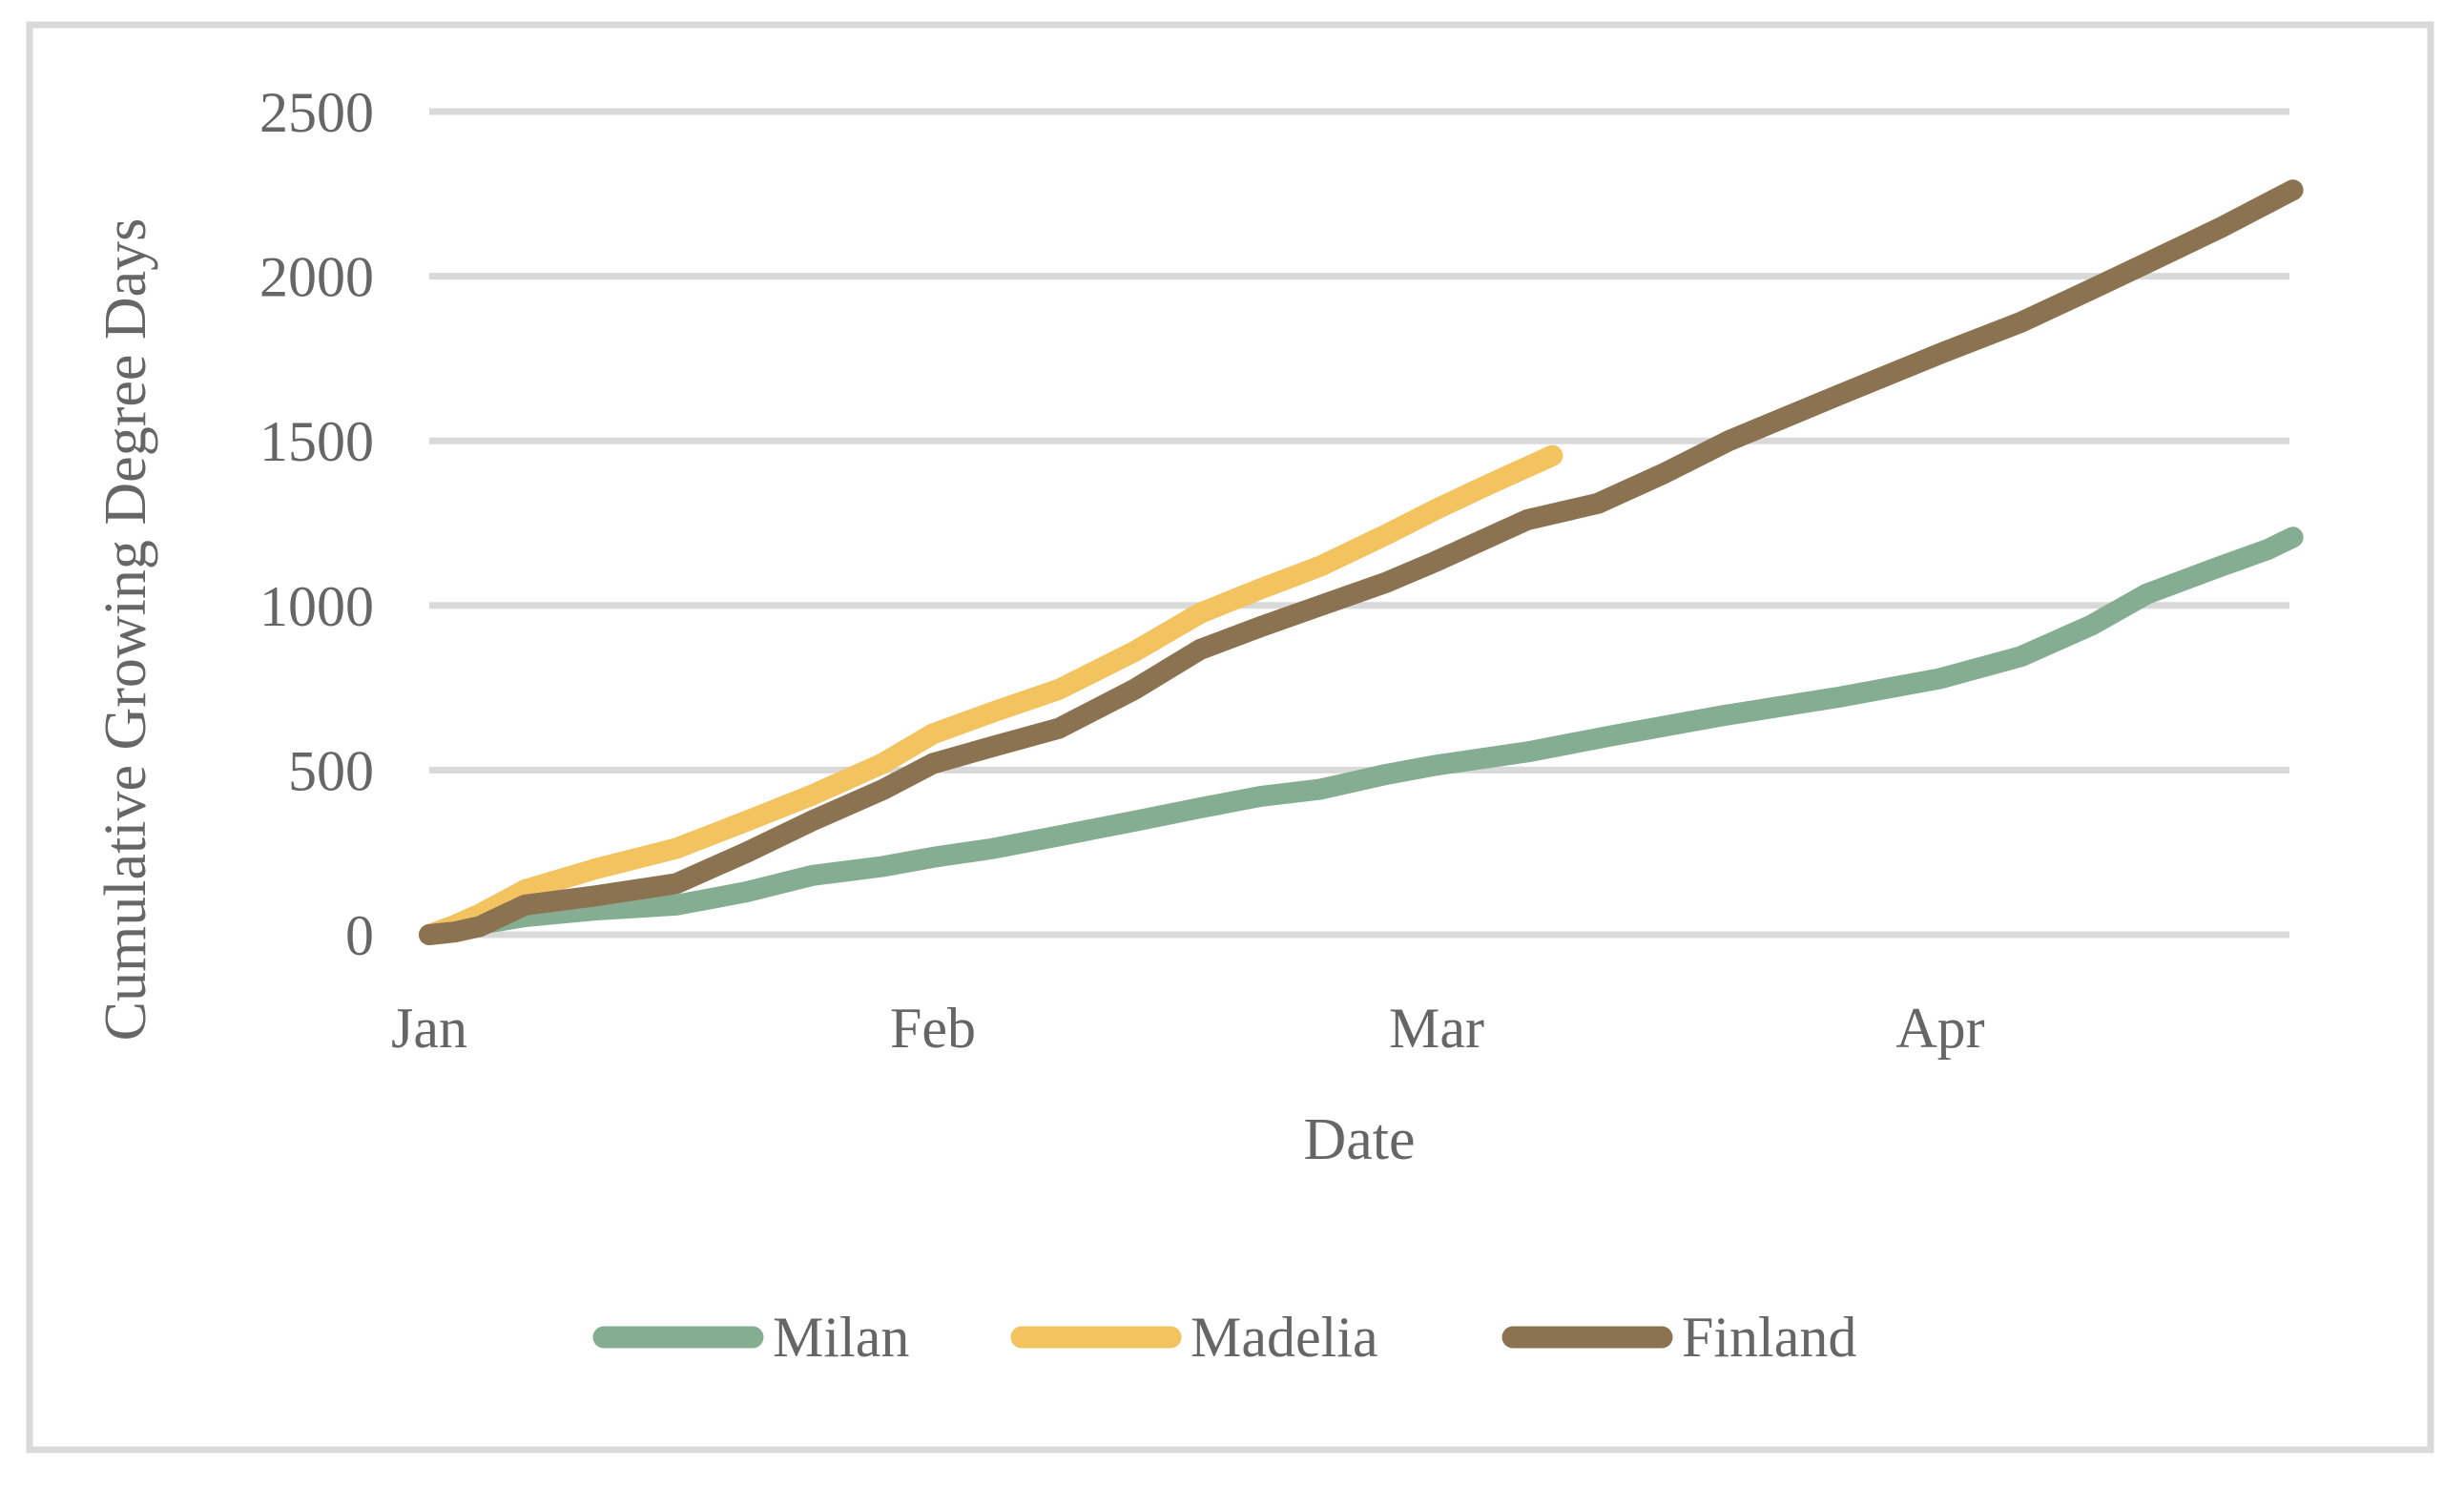  What do you see at coordinates (359, 935) in the screenshot?
I see `y-tick-label: 0` at bounding box center [359, 935].